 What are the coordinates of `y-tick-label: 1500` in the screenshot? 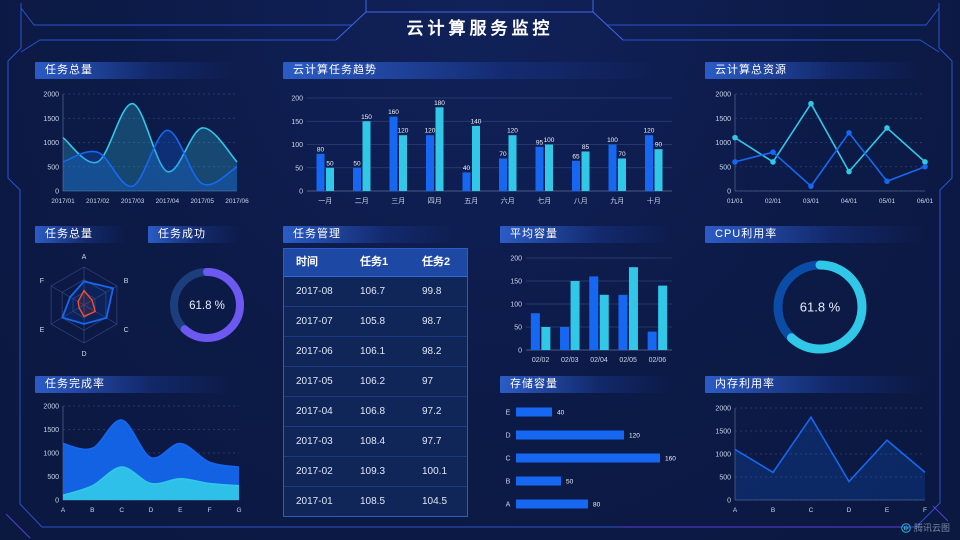 It's located at (723, 119).